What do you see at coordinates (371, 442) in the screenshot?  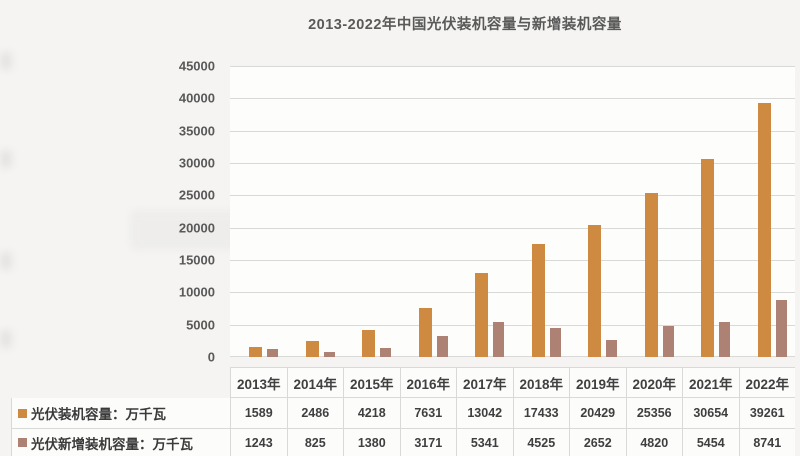 I see `table-cell-value: 1380` at bounding box center [371, 442].